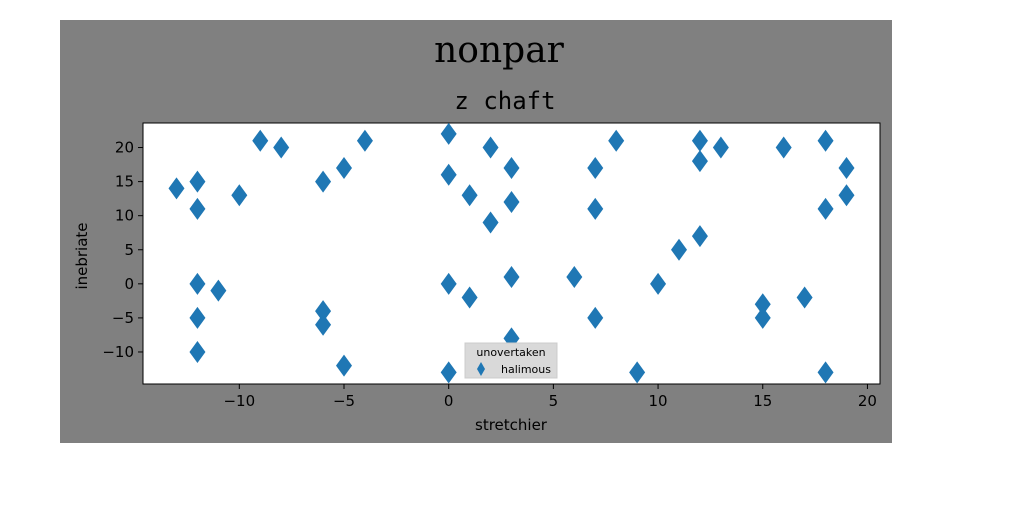  What do you see at coordinates (658, 401) in the screenshot?
I see `x-tick-label: 10` at bounding box center [658, 401].